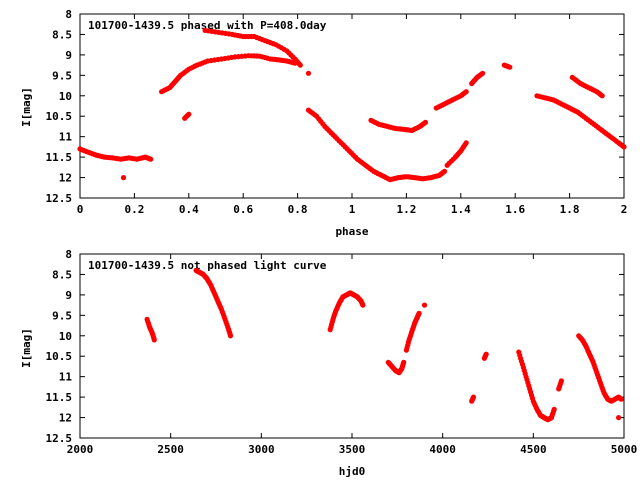 This screenshot has height=480, width=640. I want to click on x-tick-label: 1.2, so click(406, 209).